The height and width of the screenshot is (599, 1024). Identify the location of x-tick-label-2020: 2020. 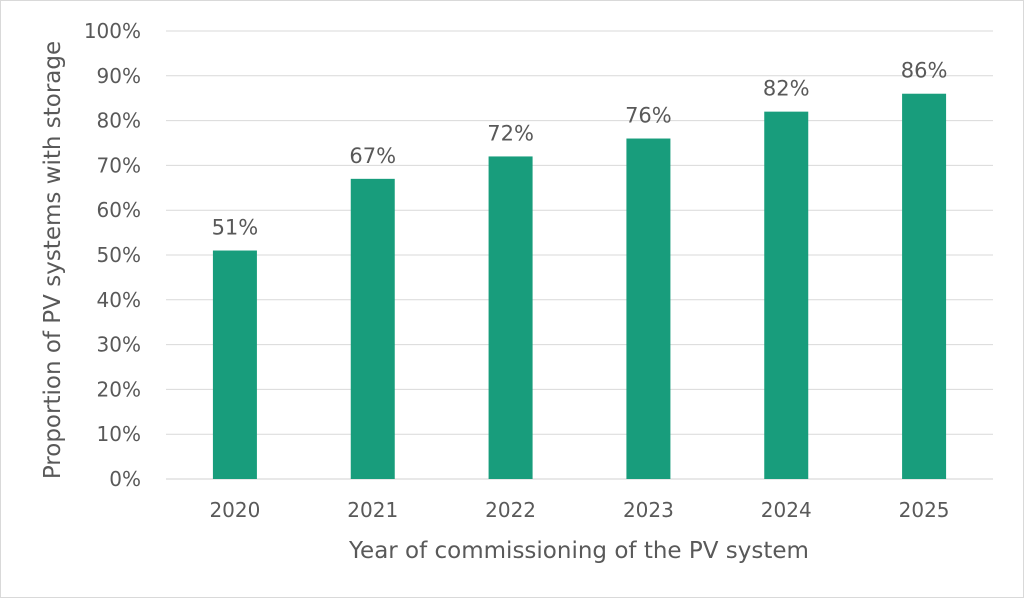
(234, 510).